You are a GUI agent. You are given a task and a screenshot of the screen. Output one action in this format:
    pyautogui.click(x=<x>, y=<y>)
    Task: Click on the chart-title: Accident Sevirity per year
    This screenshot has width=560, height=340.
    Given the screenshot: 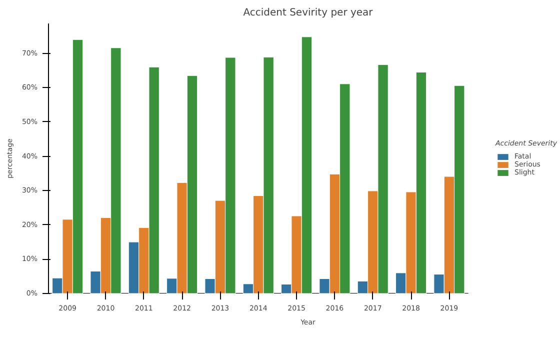 What is the action you would take?
    pyautogui.click(x=308, y=13)
    